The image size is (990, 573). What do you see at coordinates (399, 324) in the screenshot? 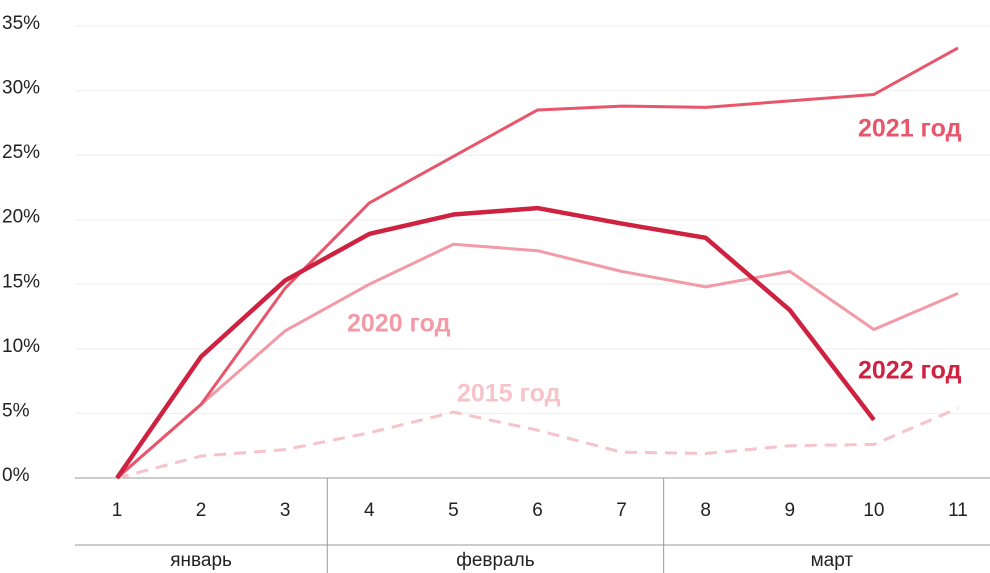
I see `series-label: 2020 год` at bounding box center [399, 324].